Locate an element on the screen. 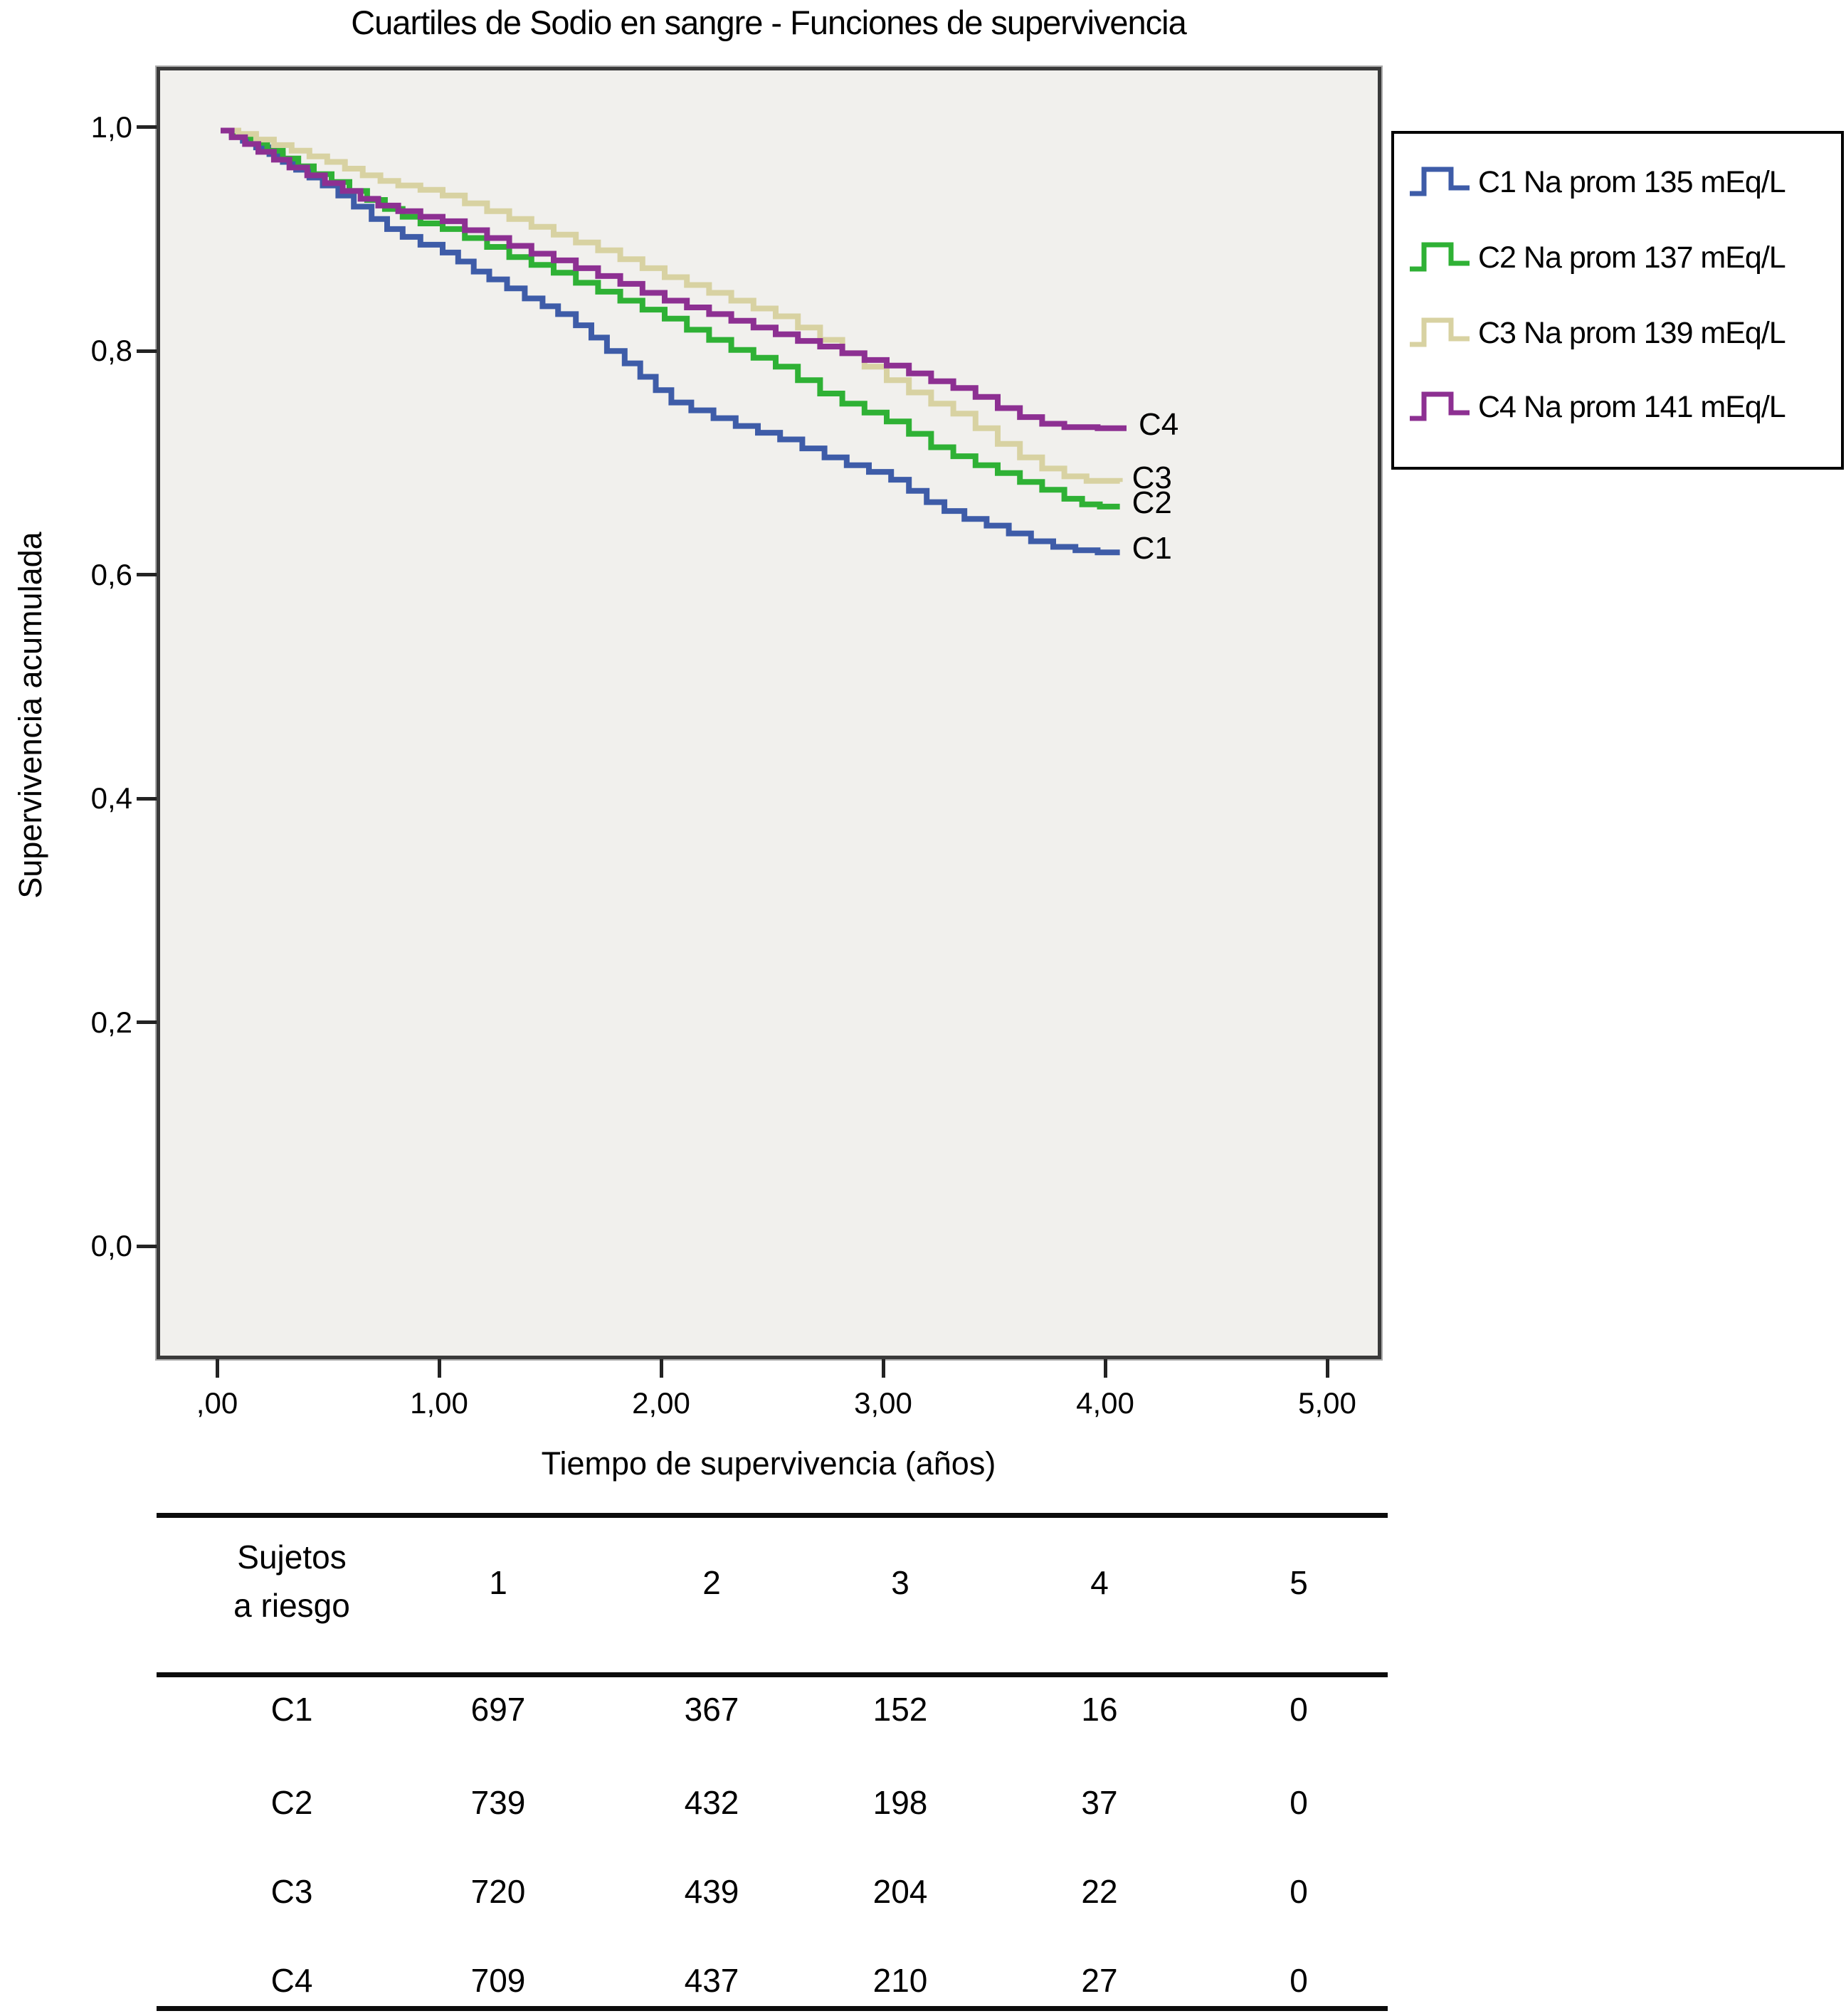 The image size is (1846, 2016). risk-row-label-C1: C1 is located at coordinates (291, 1709).